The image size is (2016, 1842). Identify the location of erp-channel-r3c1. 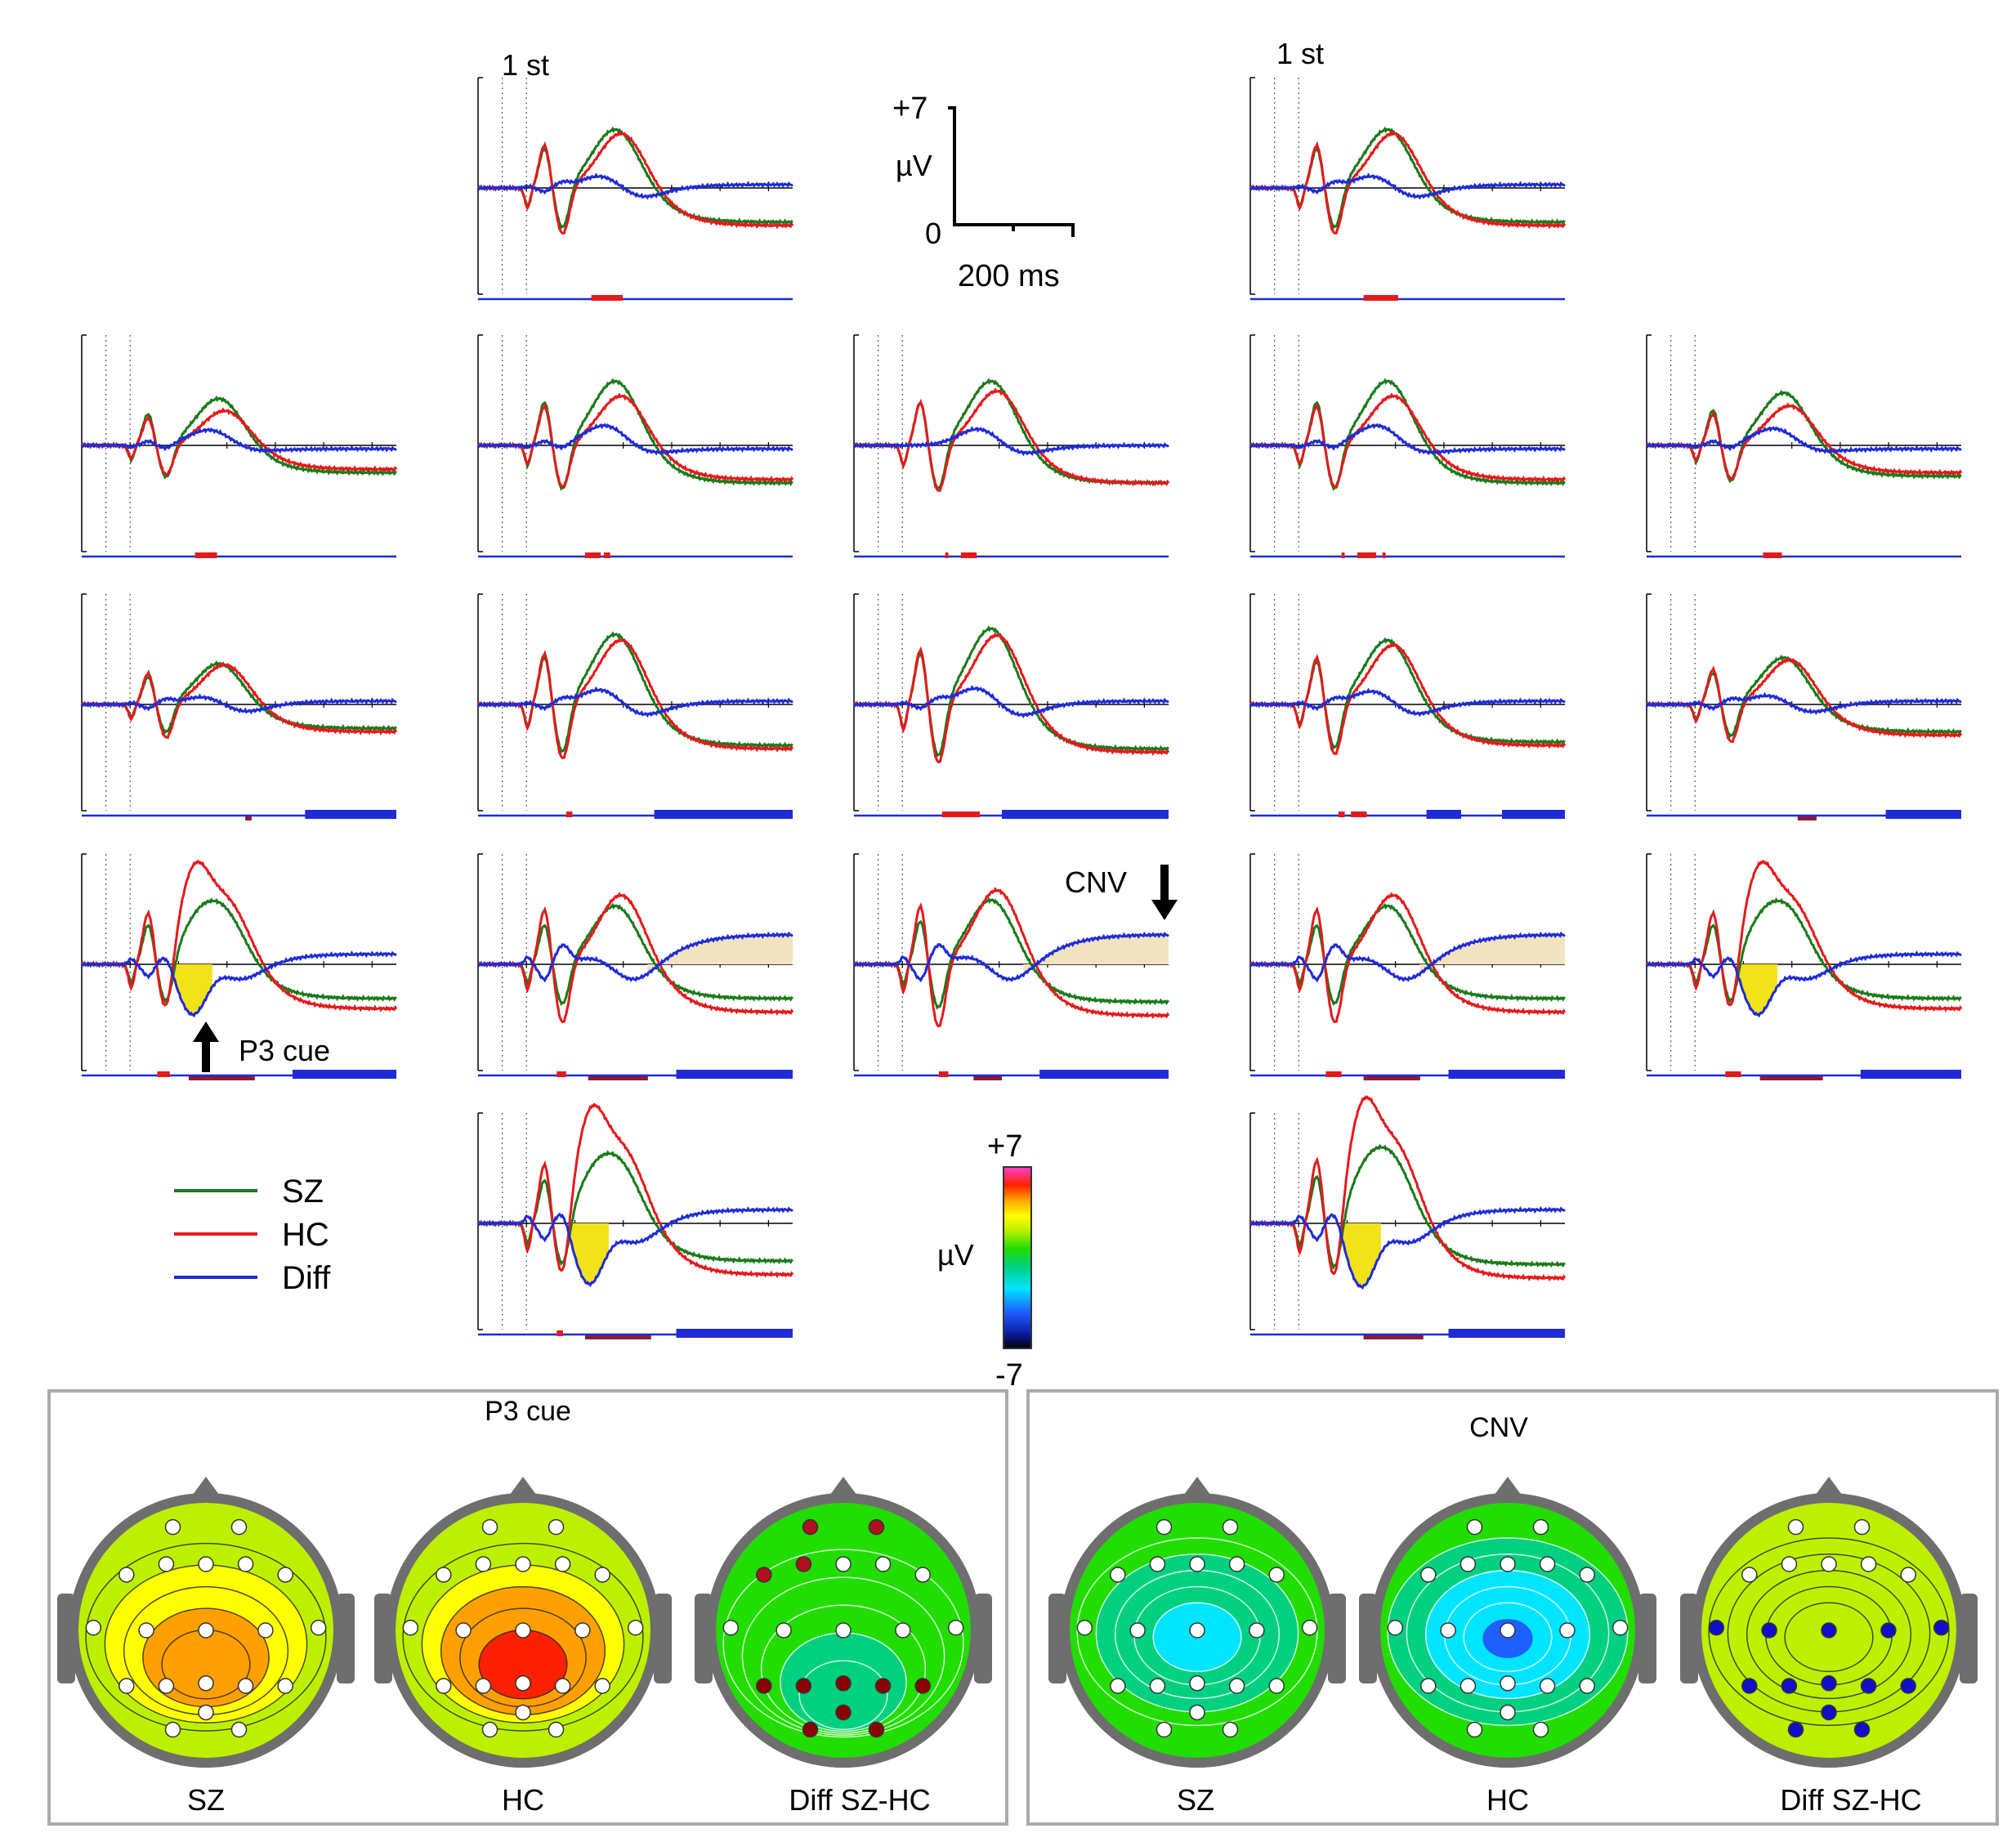
(635, 966).